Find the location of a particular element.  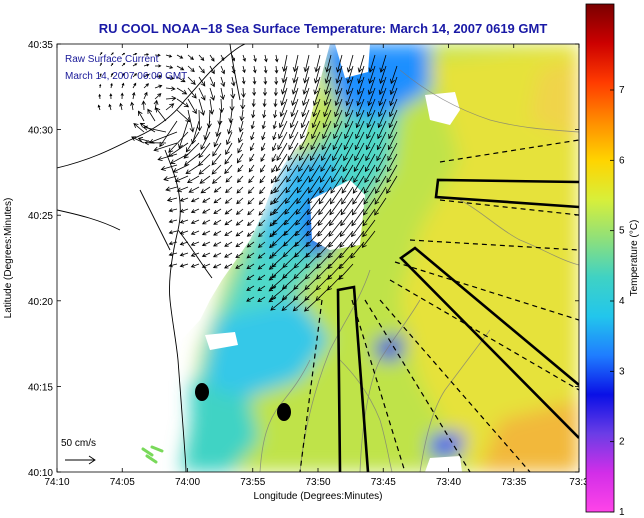

y-tick-label: 40:15 is located at coordinates (40, 387).